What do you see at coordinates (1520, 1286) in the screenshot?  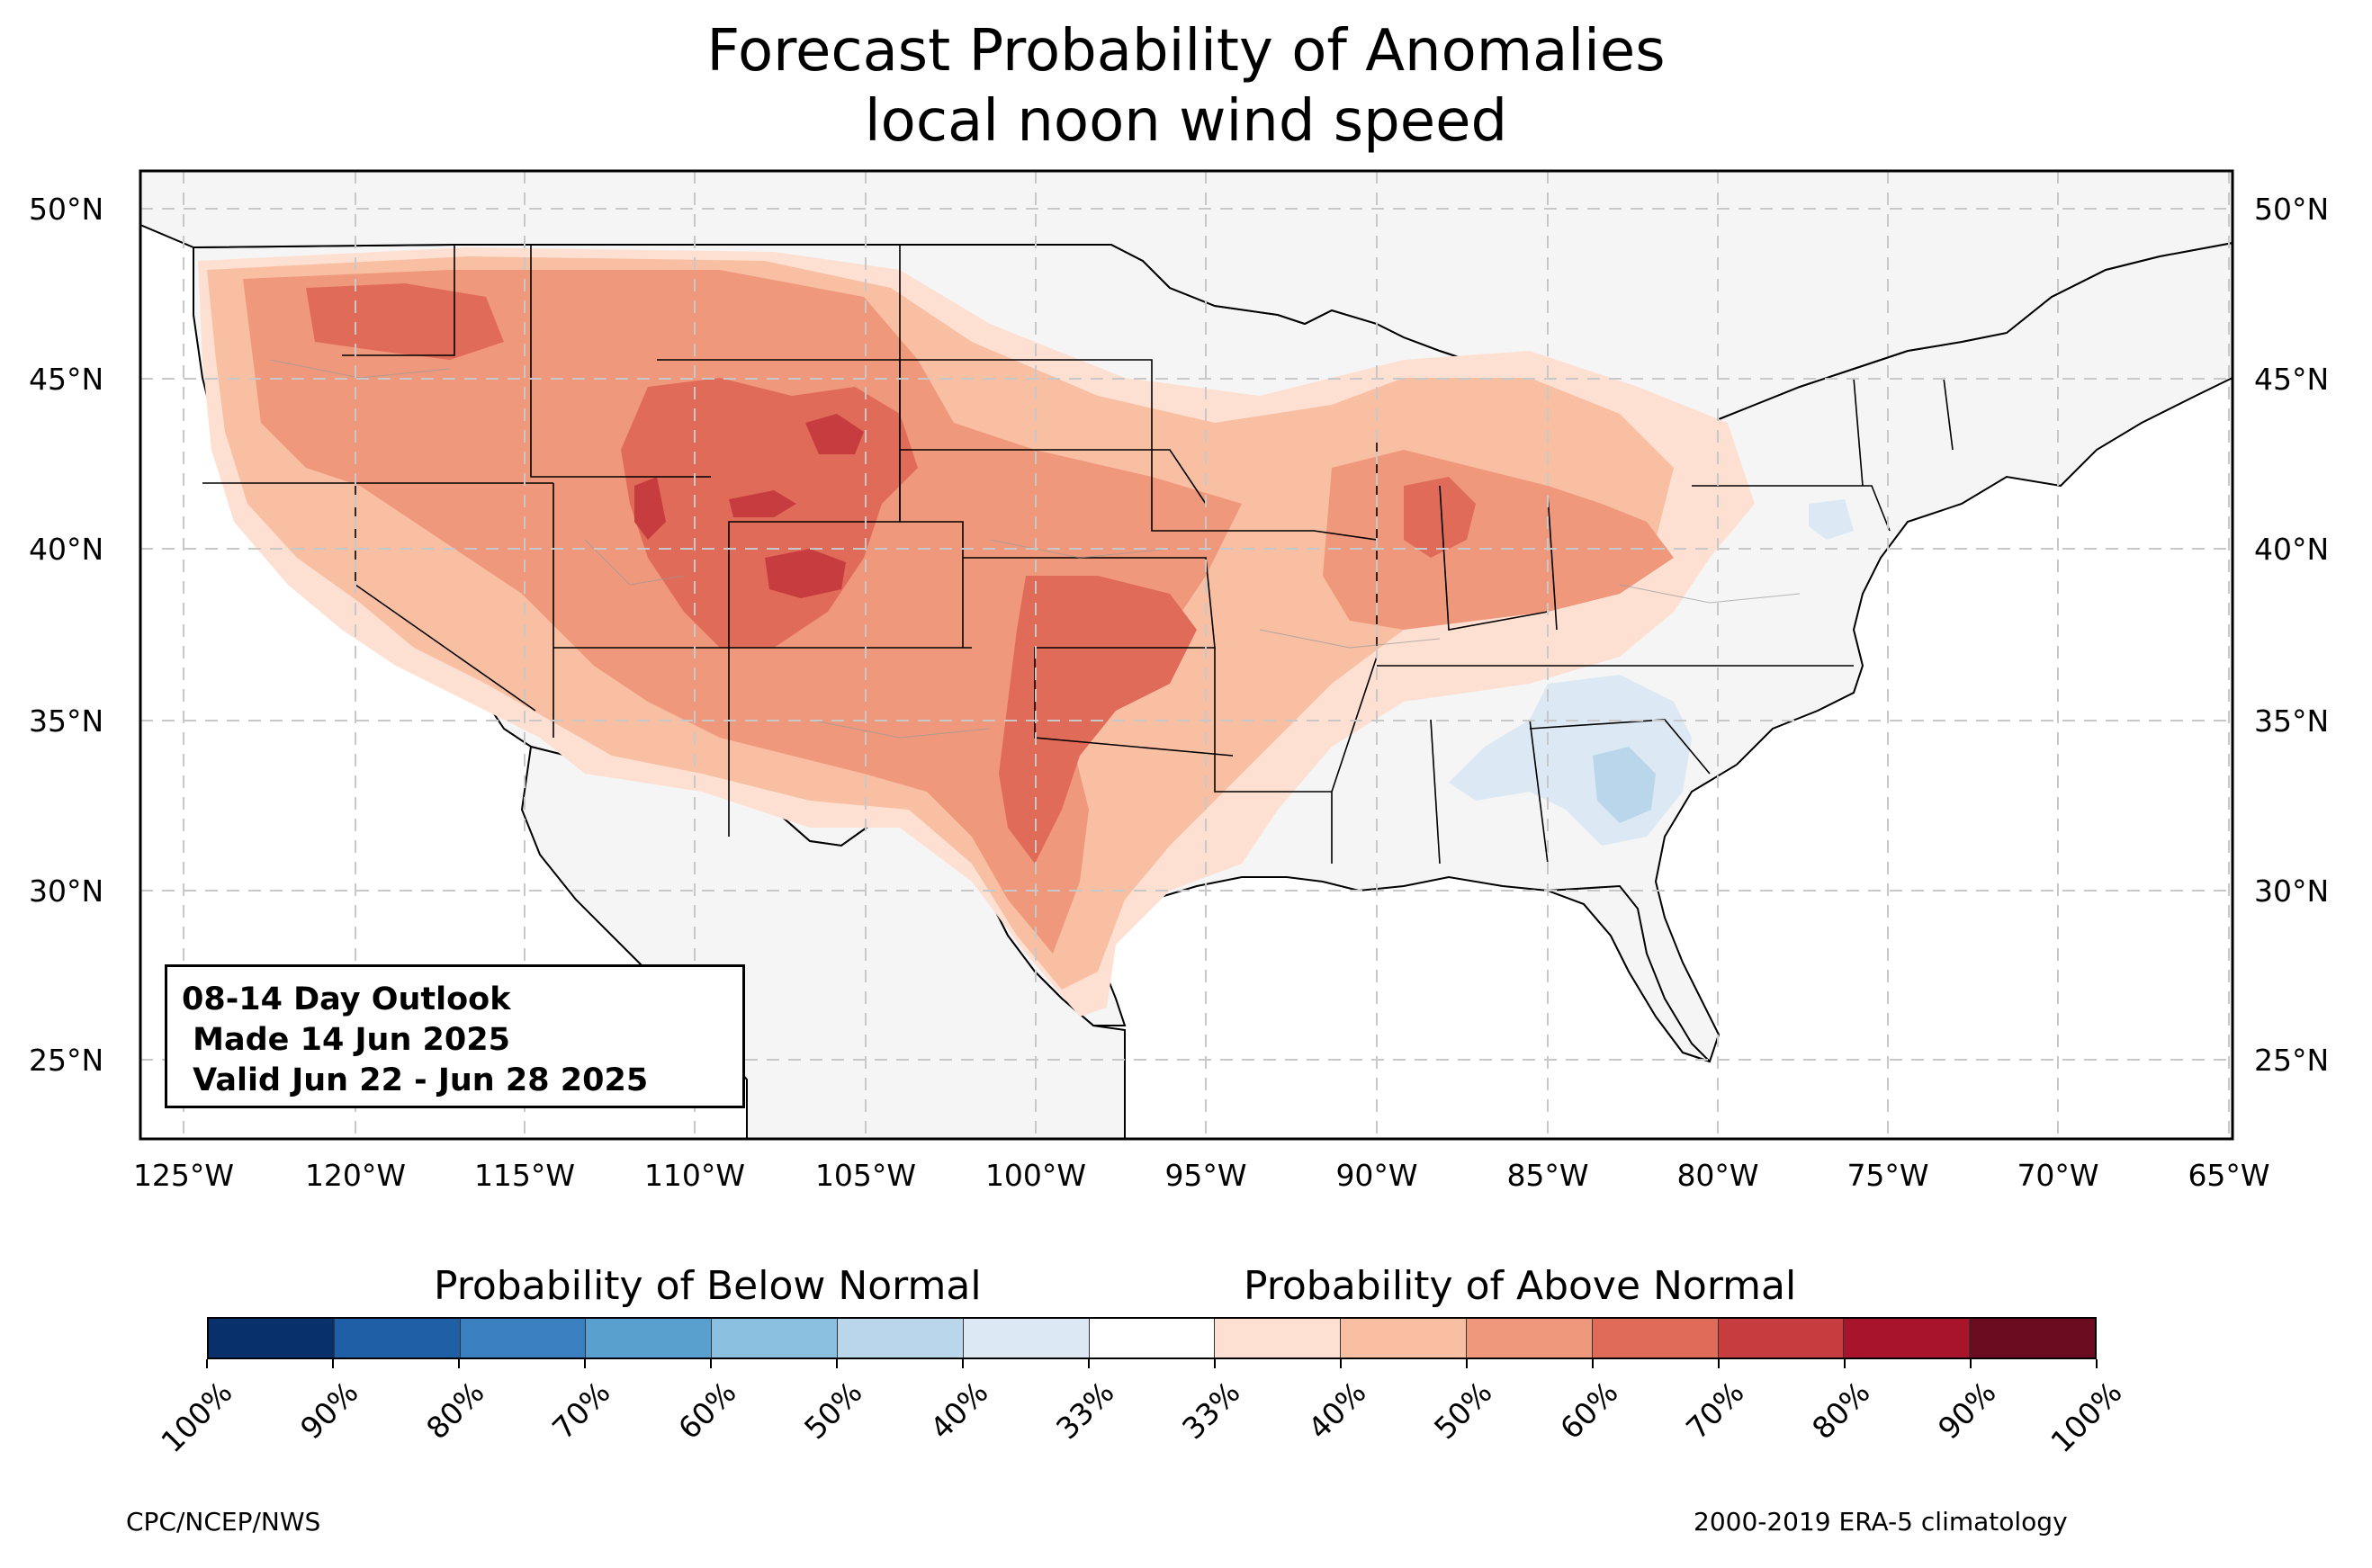 I see `colorbar-above-label: Probability of Above Normal` at bounding box center [1520, 1286].